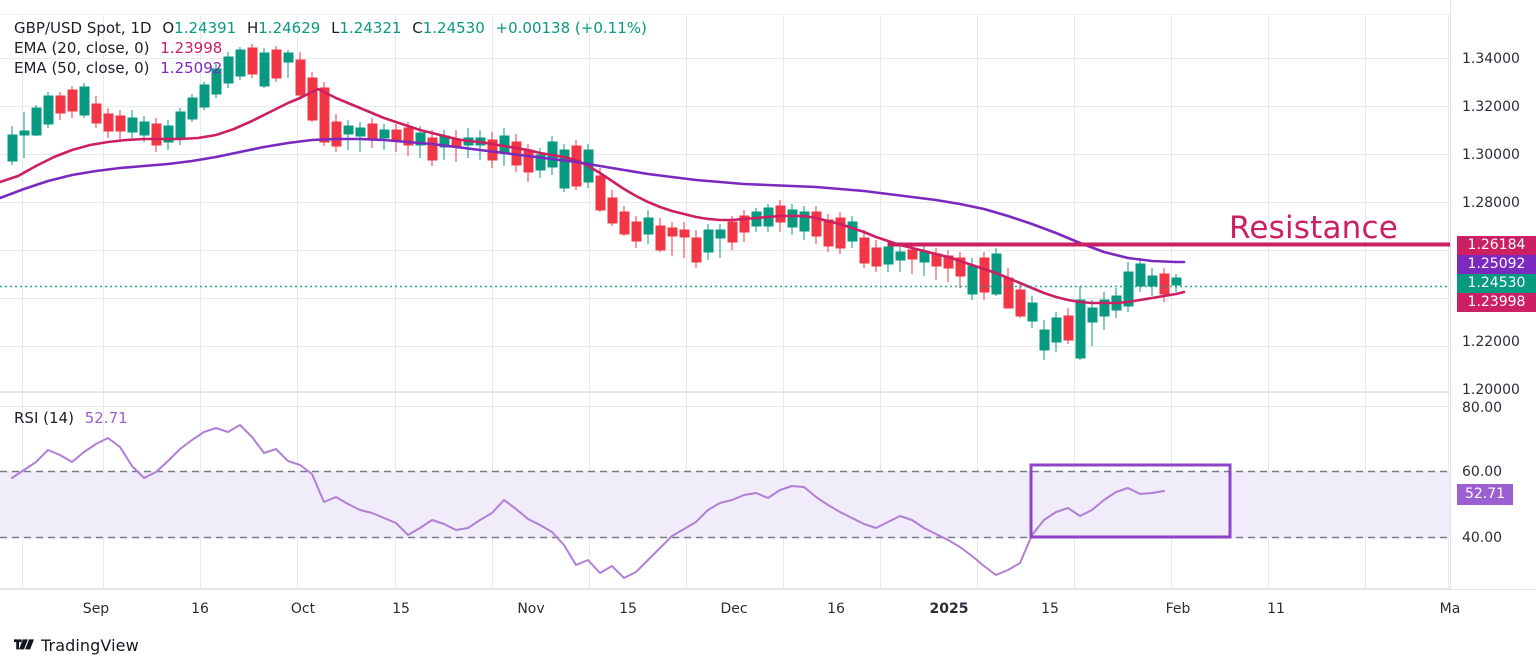 This screenshot has width=1536, height=667. I want to click on legend-ema50-row: EMA (50, close, 0) 1.25092, so click(330, 69).